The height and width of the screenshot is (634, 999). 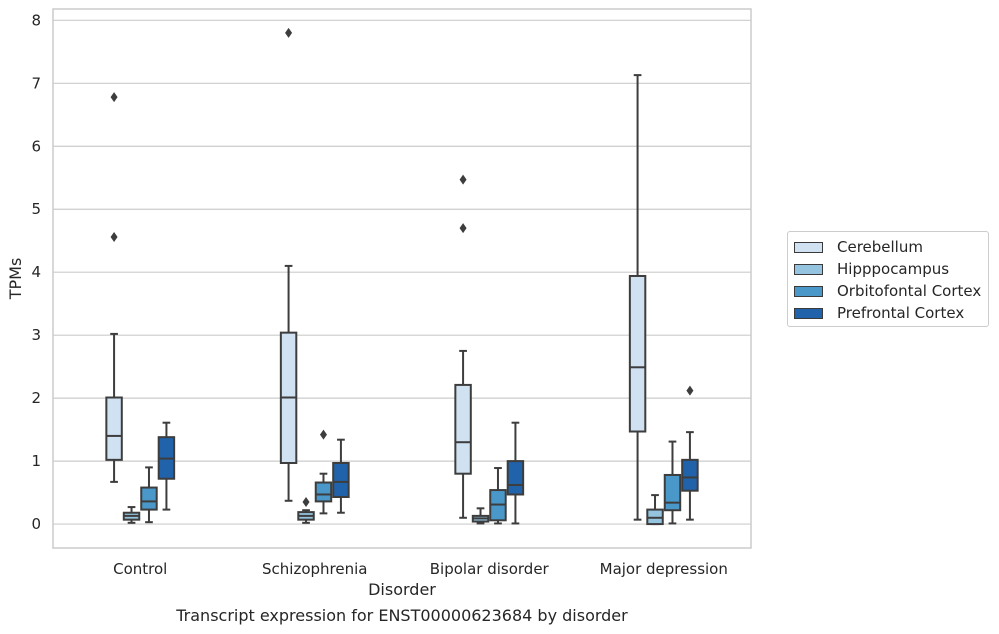 What do you see at coordinates (909, 291) in the screenshot?
I see `legend-label: Orbitofontal Cortex` at bounding box center [909, 291].